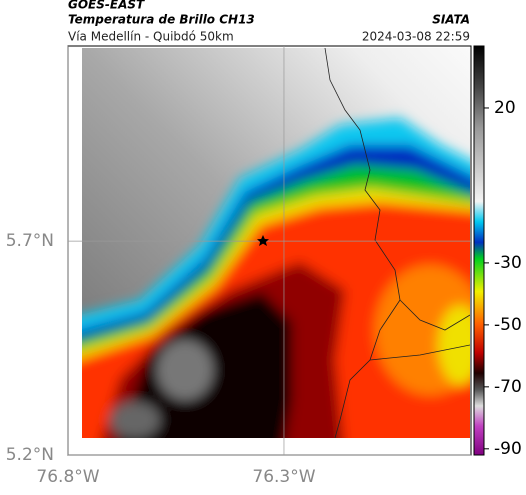 Image resolution: width=526 pixels, height=495 pixels. What do you see at coordinates (508, 449) in the screenshot?
I see `colorbar-tick-label: -90` at bounding box center [508, 449].